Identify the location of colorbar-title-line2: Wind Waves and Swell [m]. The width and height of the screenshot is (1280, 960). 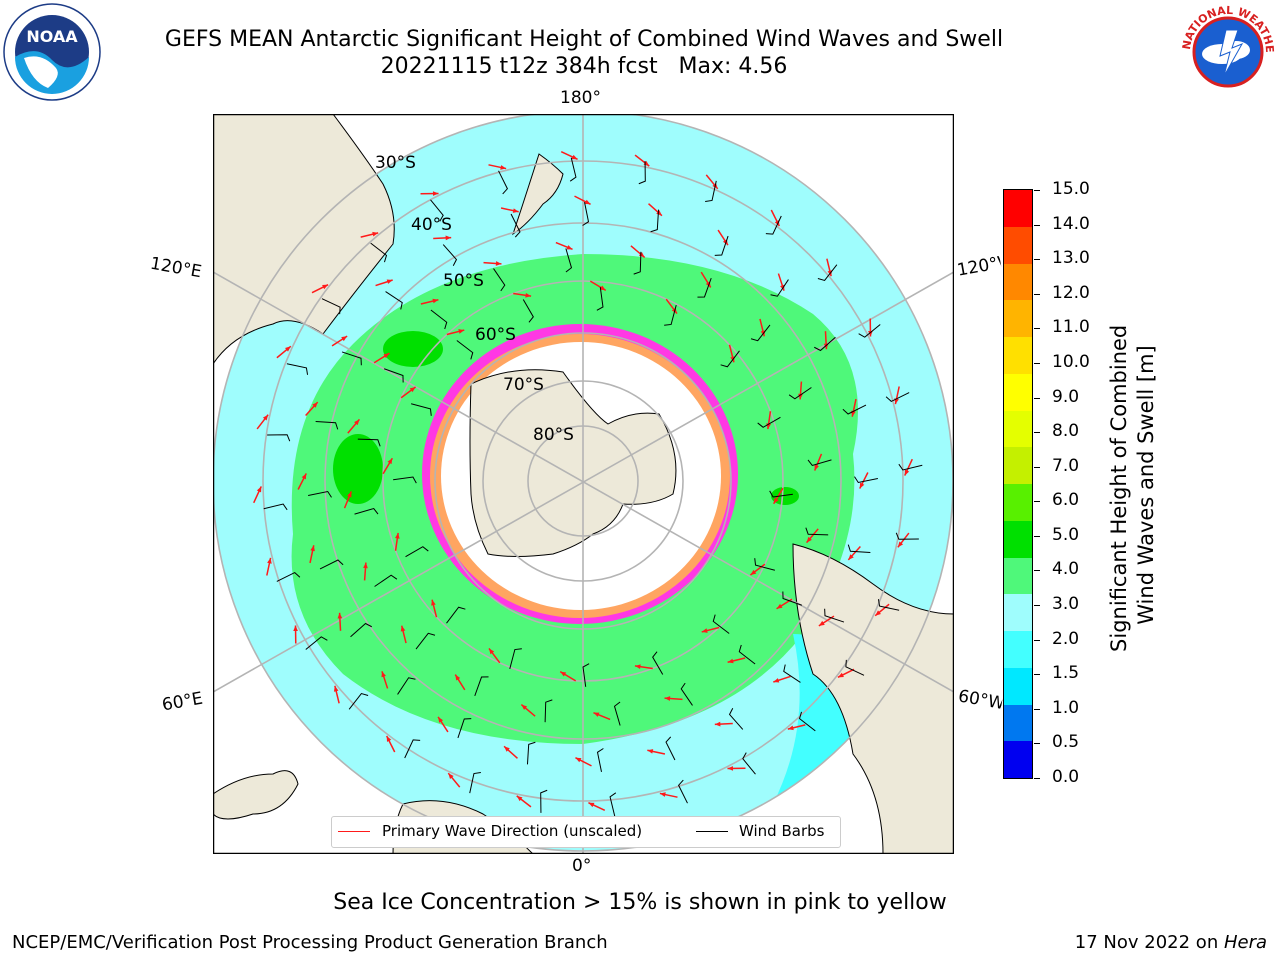
(1146, 485).